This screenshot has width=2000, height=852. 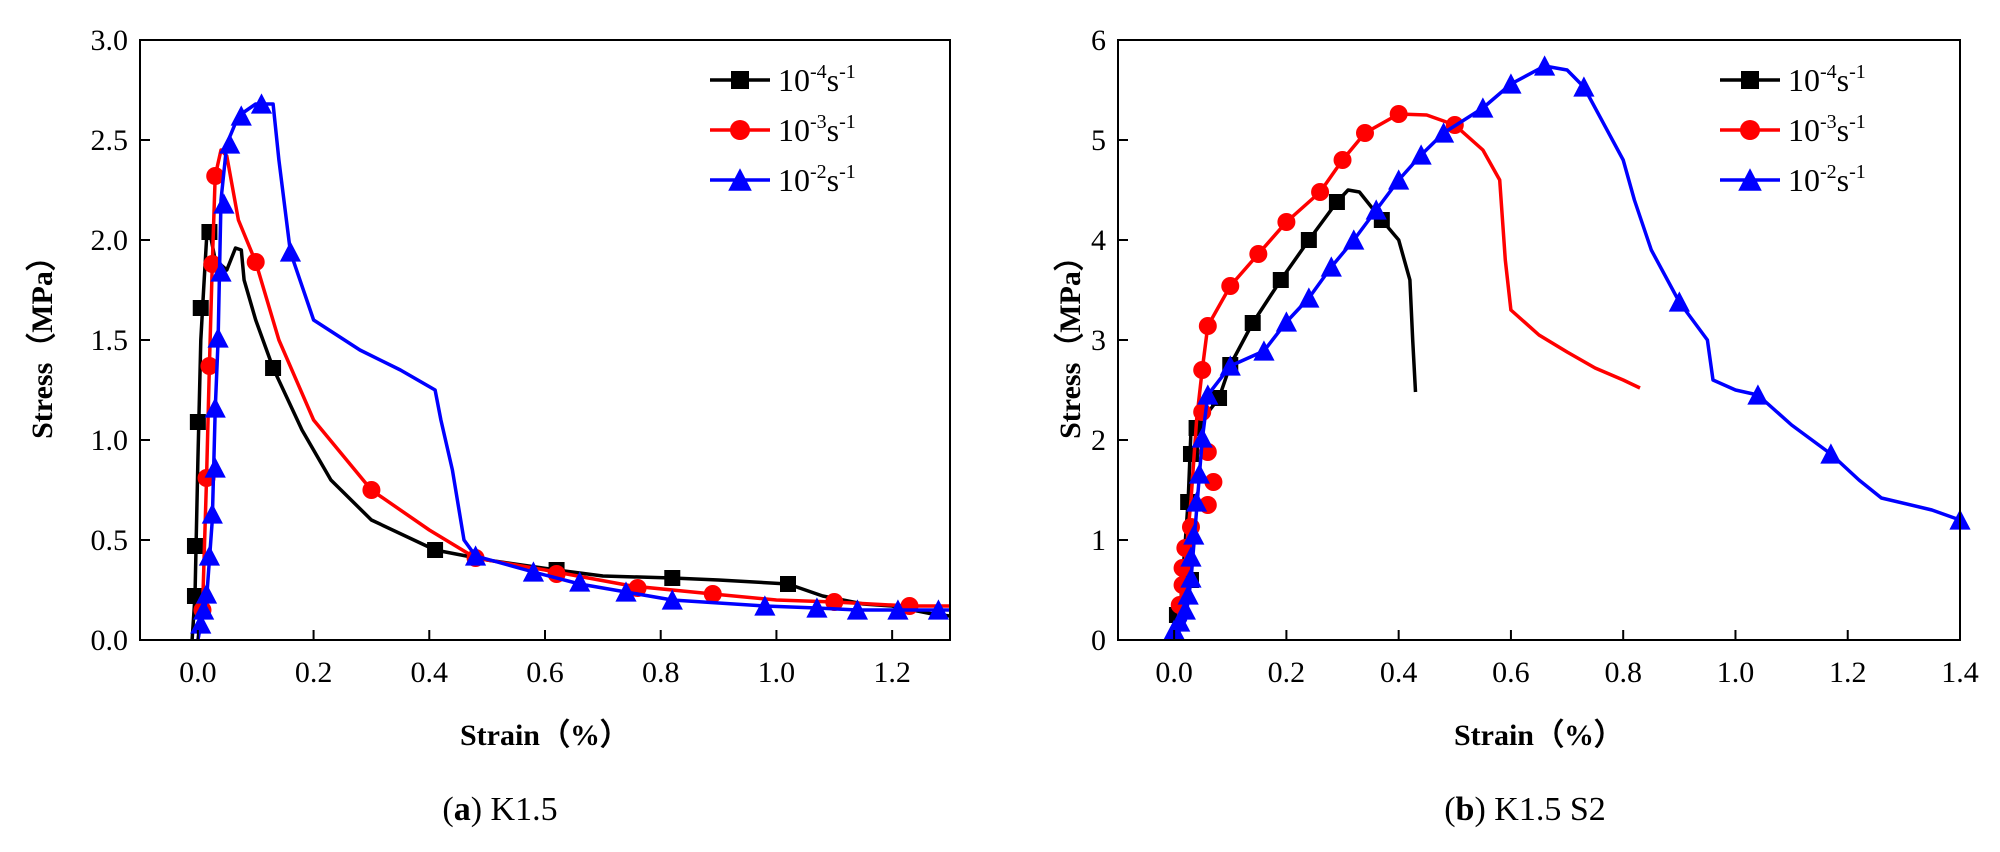 I want to click on legend-entry: 10-3s-1, so click(x=783, y=129).